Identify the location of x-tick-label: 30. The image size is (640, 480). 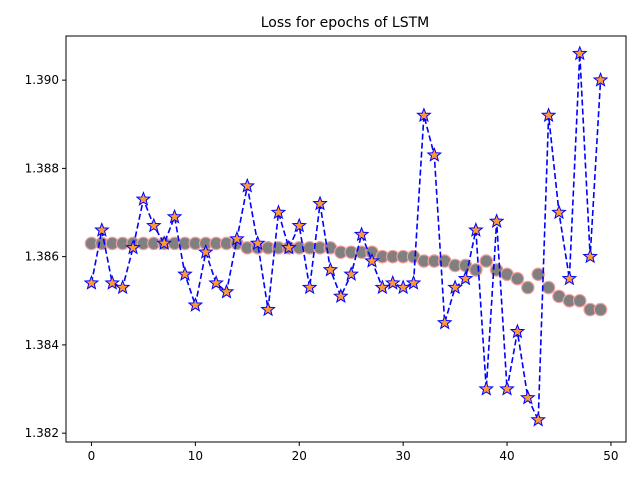
(403, 456).